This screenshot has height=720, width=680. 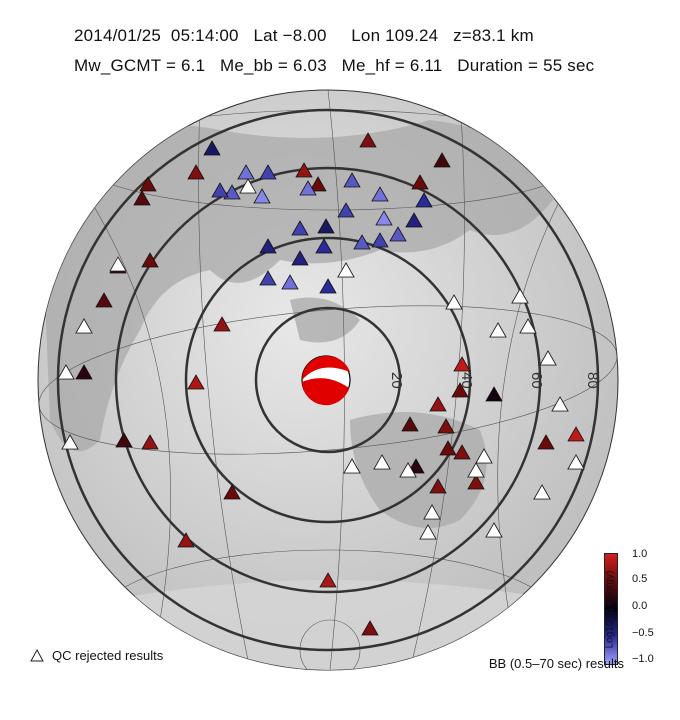 What do you see at coordinates (640, 606) in the screenshot?
I see `colorbar-tick: 0.0` at bounding box center [640, 606].